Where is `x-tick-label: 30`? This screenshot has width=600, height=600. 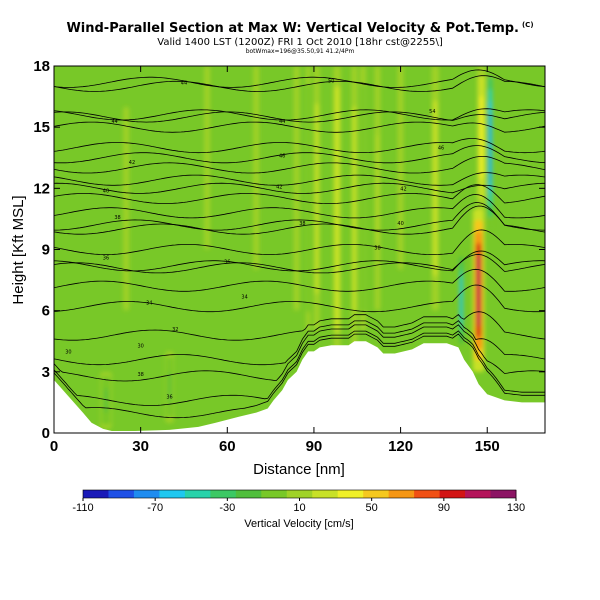 x-tick-label: 30 is located at coordinates (140, 446).